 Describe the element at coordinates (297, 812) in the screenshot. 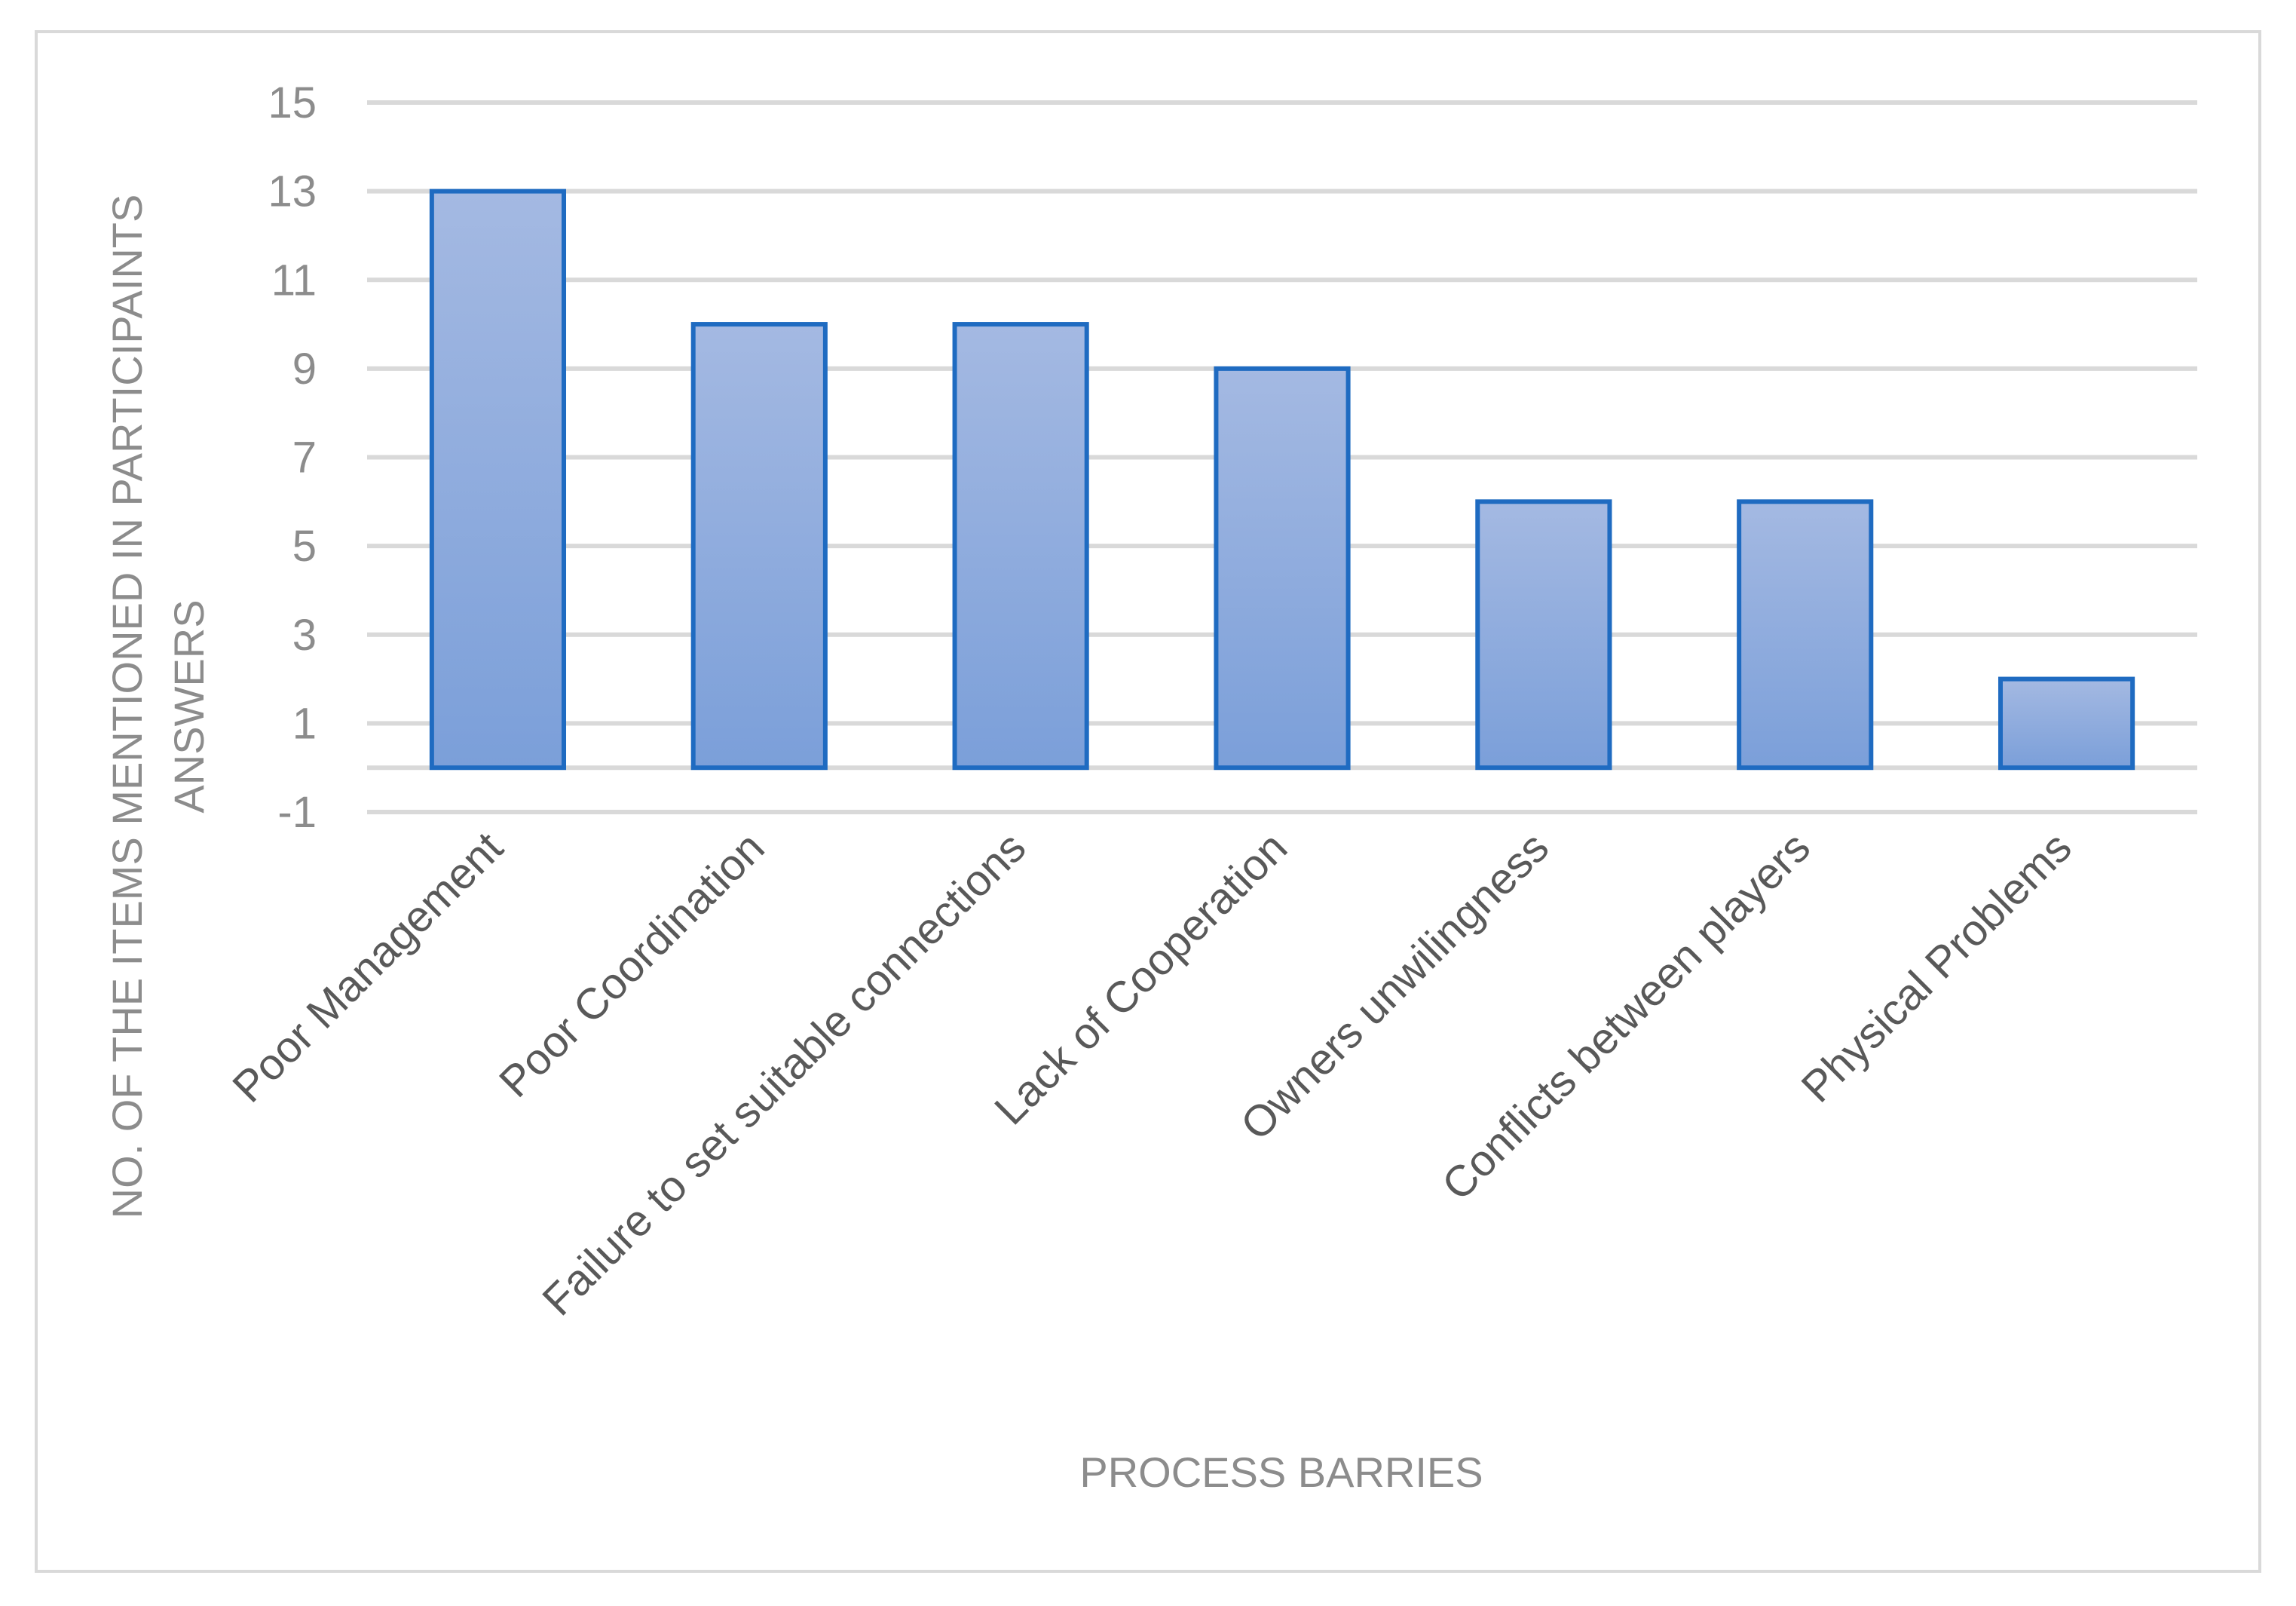

I see `y-tick-label: -1` at that location.